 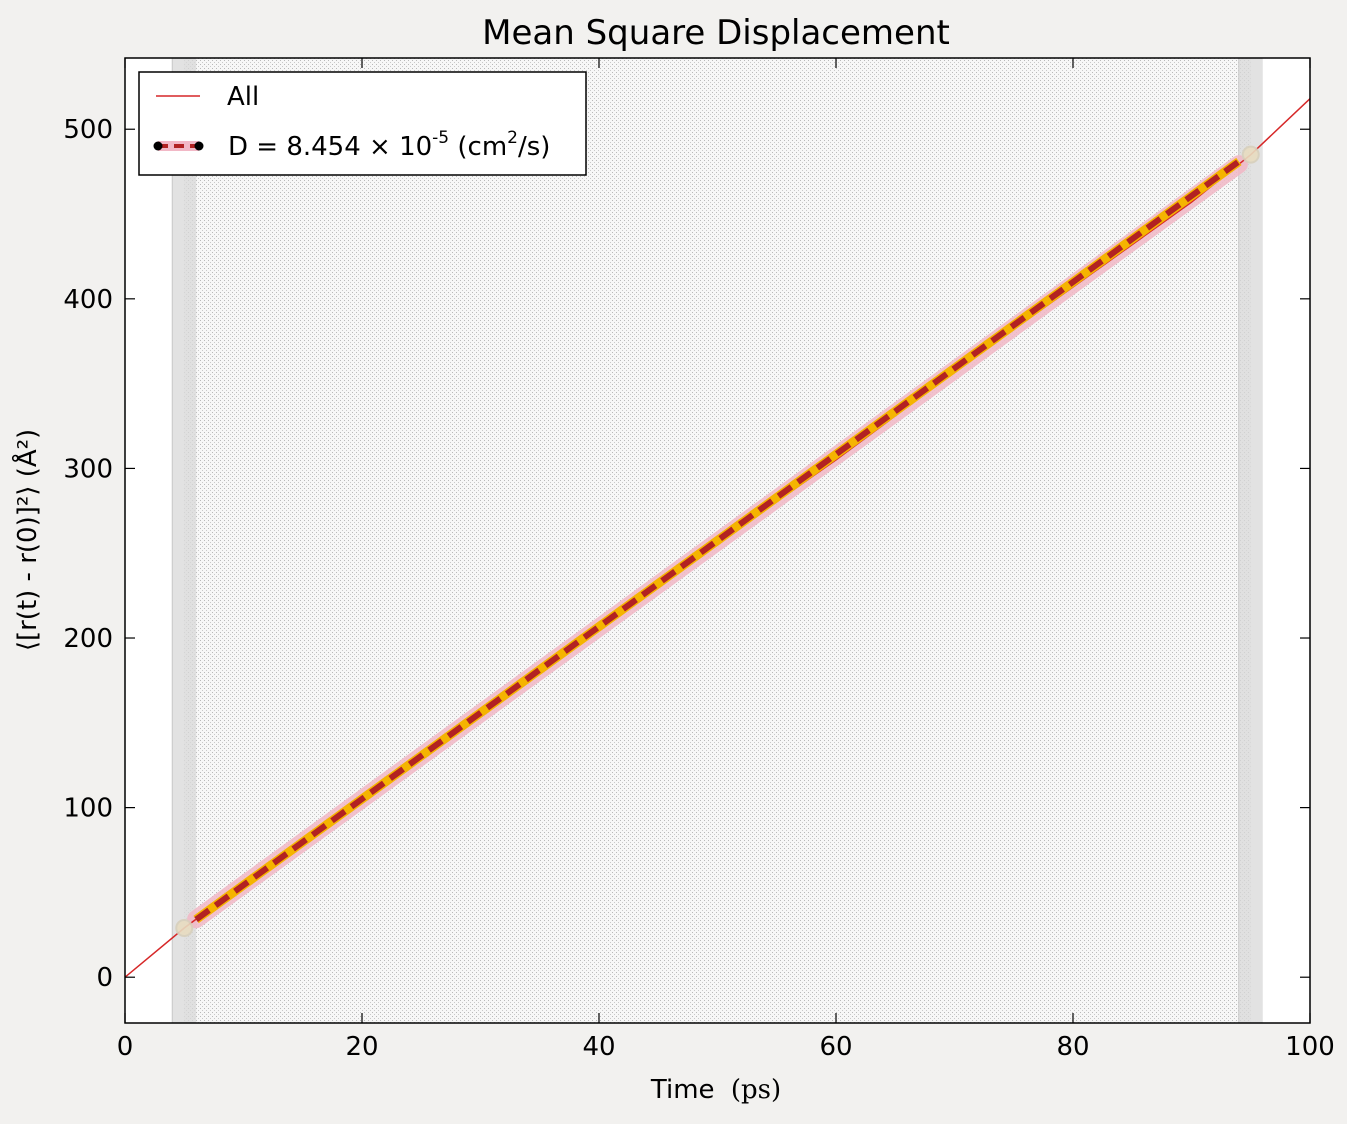 I want to click on legend-fit-unit-start: (cm, so click(x=478, y=147).